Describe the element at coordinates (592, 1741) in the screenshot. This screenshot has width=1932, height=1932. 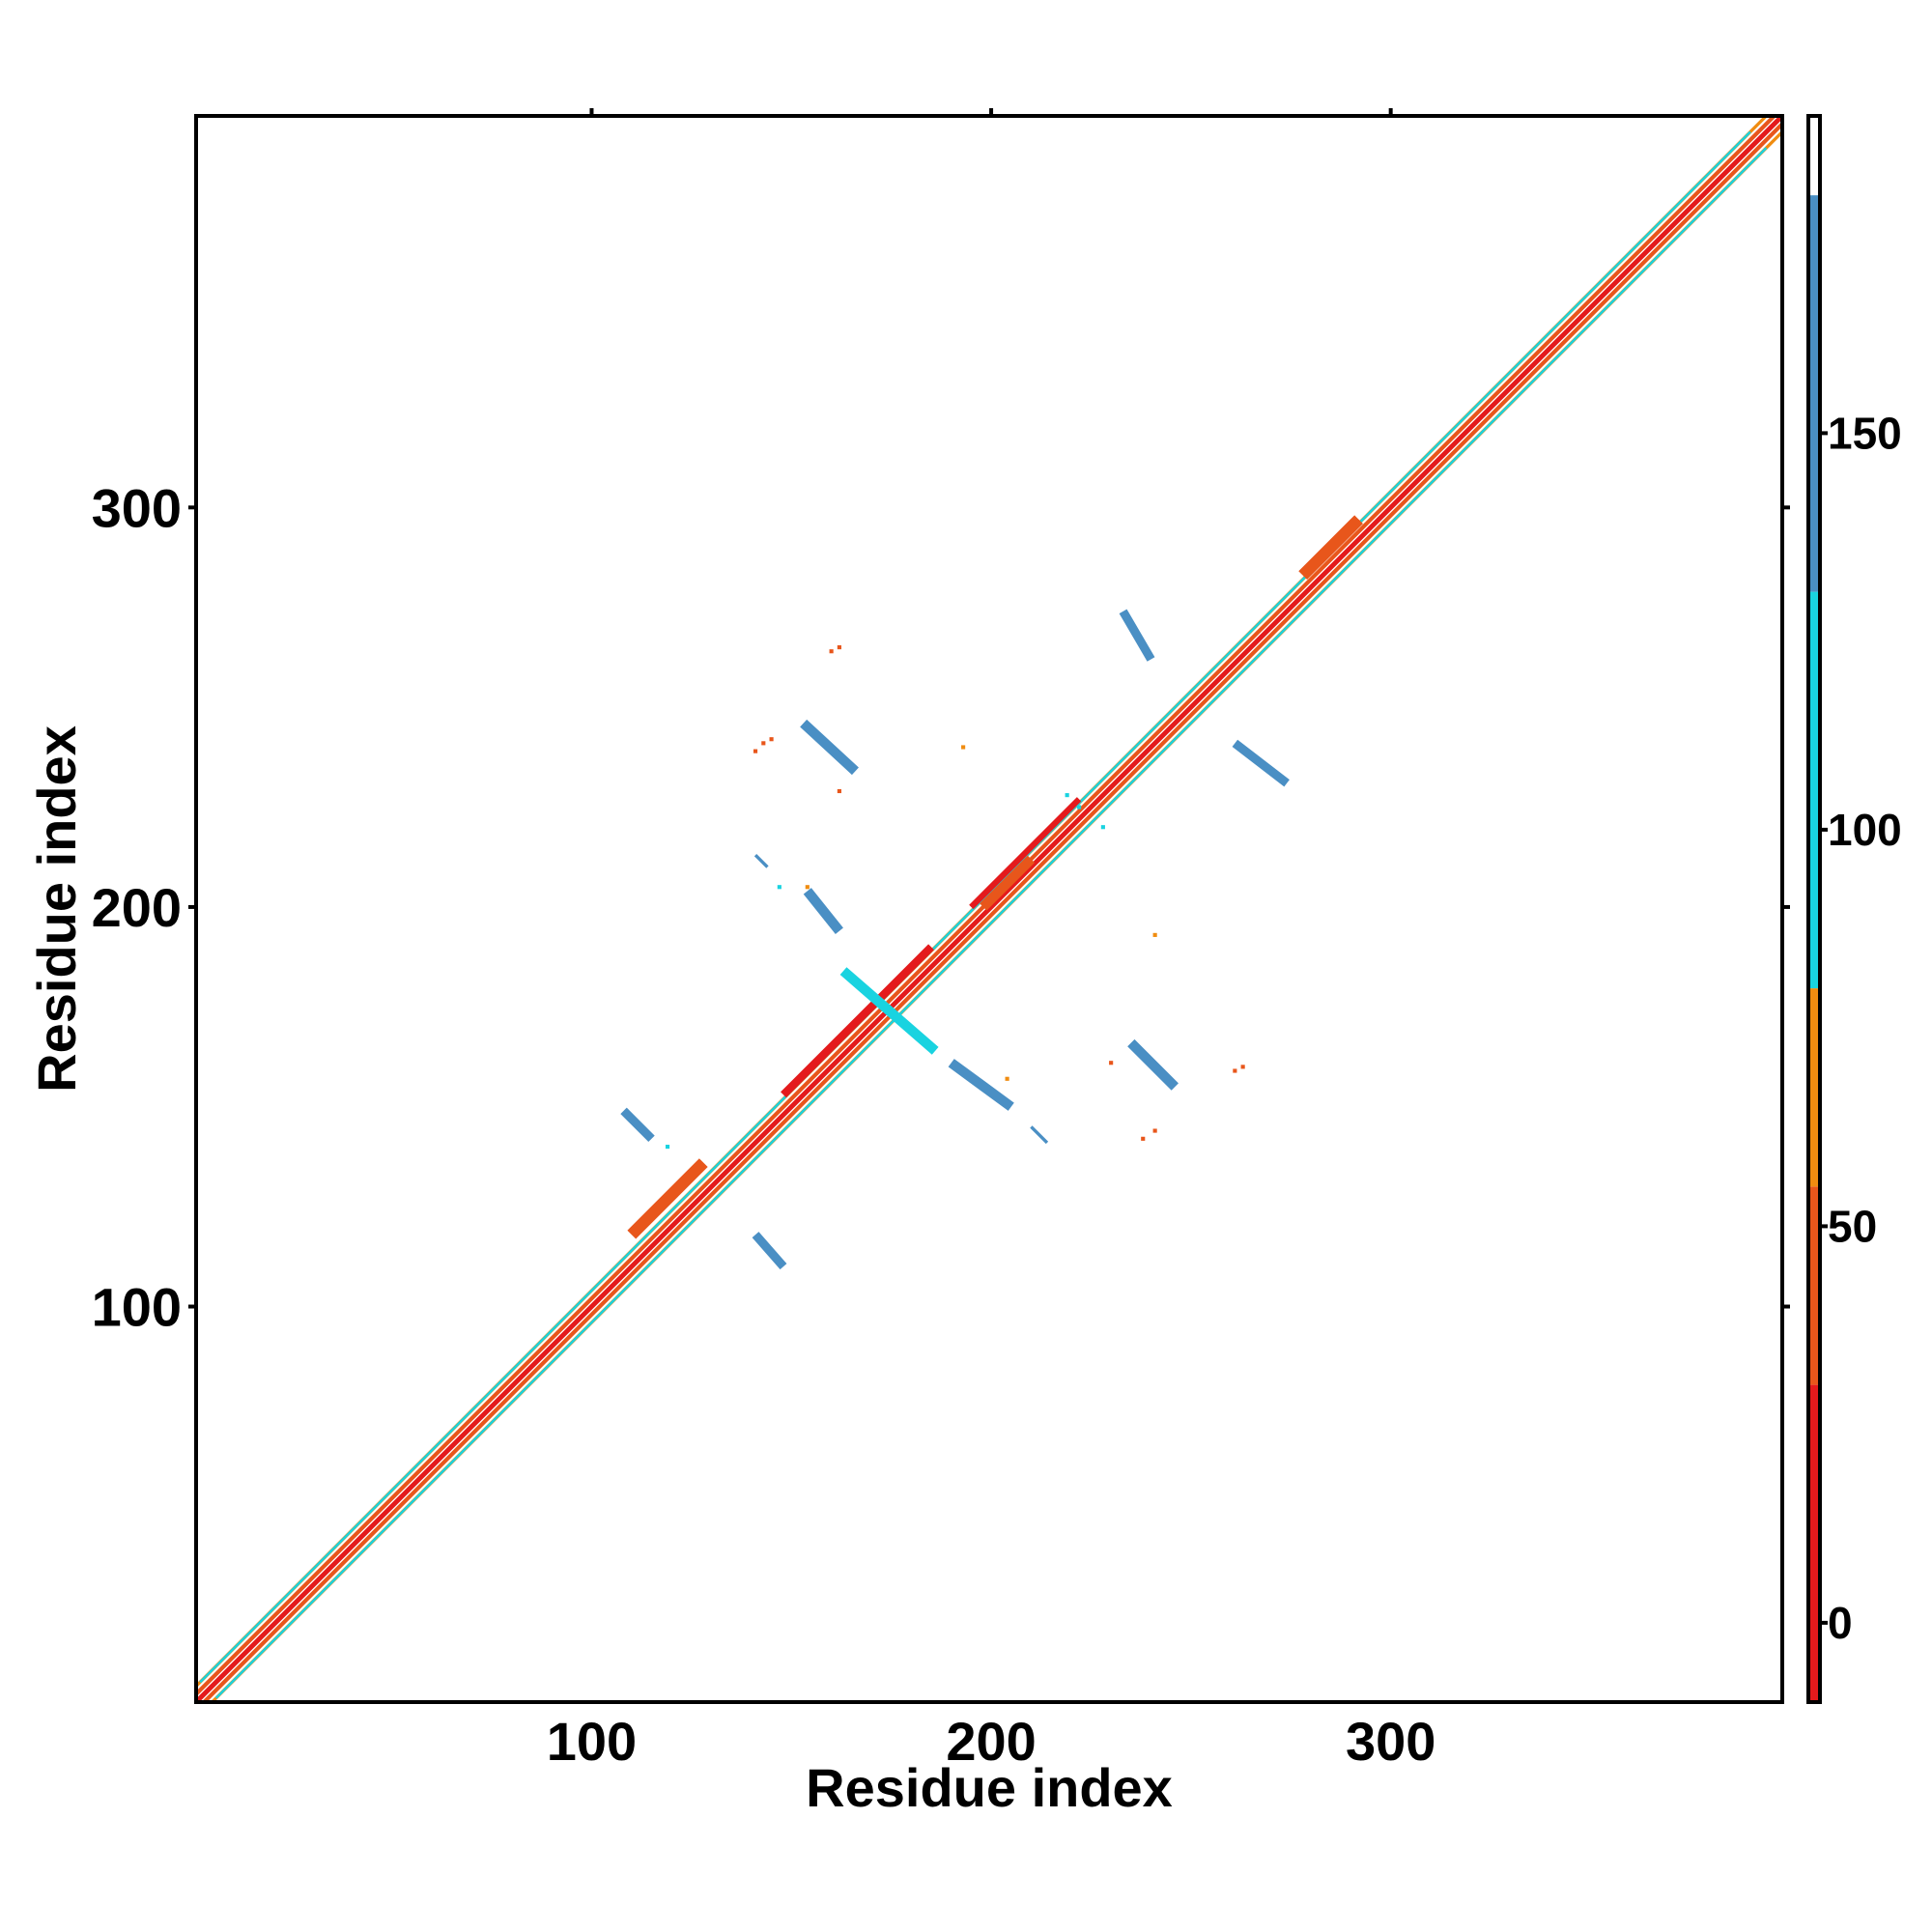
I see `x-tick-label: 100` at that location.